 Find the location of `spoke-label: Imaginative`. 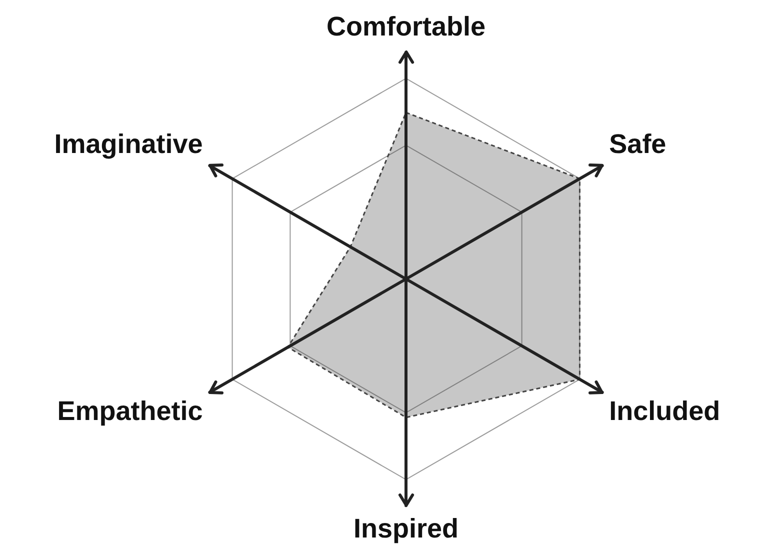

spoke-label: Imaginative is located at coordinates (128, 143).